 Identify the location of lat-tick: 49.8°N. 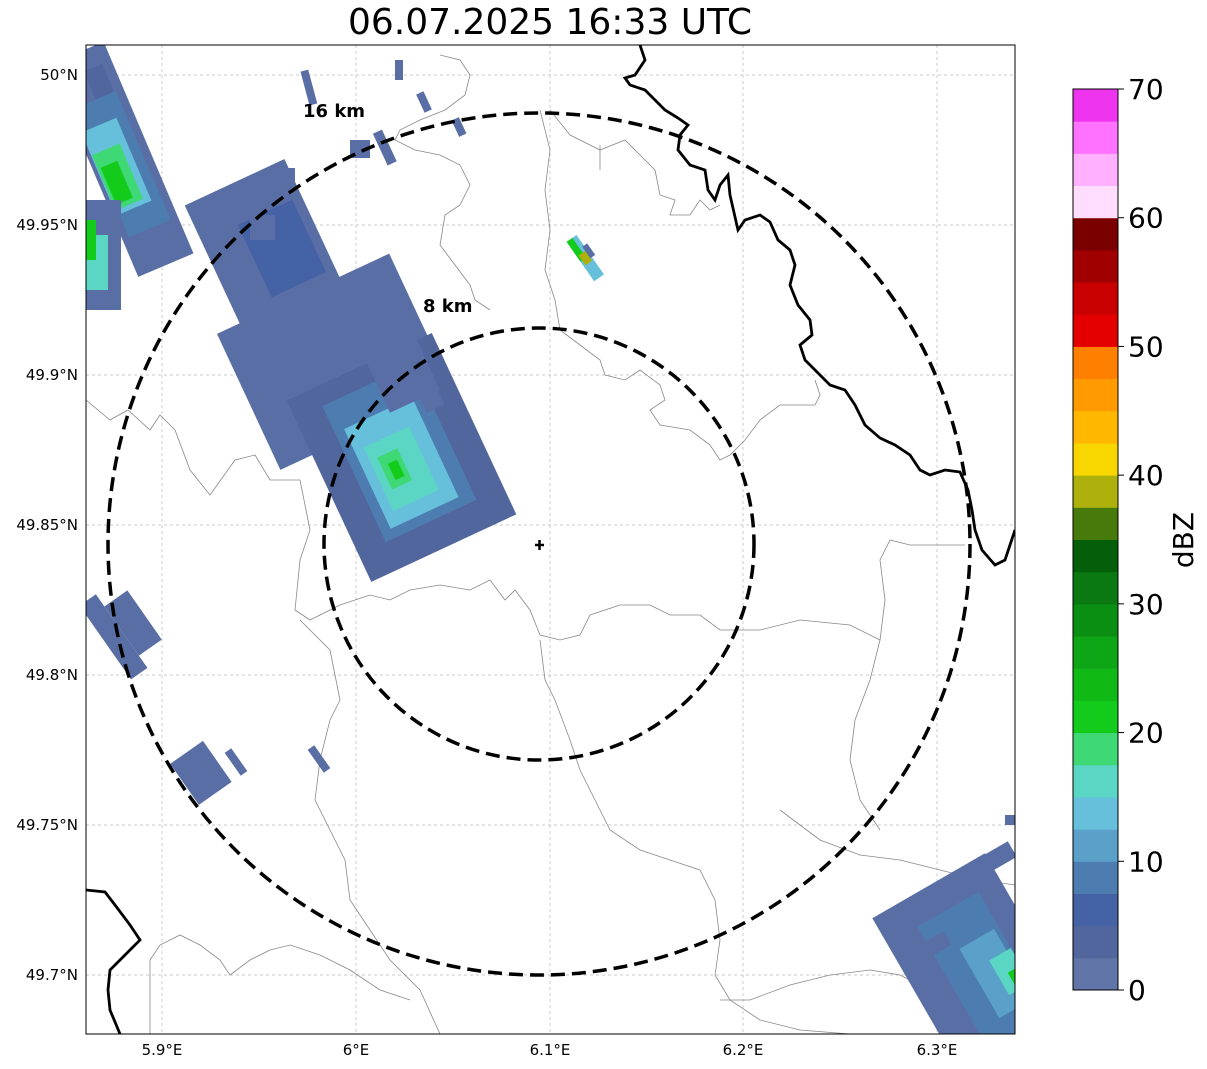
(52, 675).